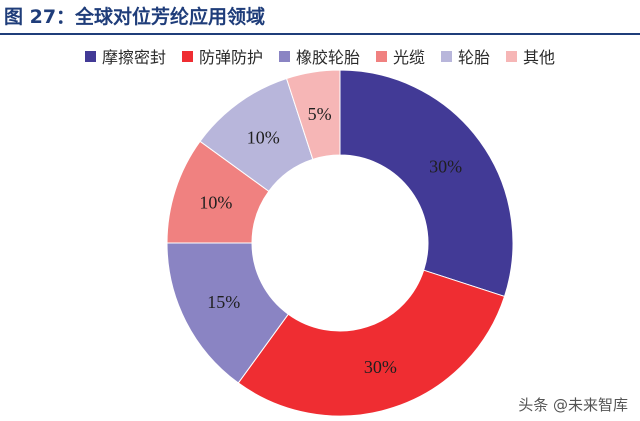 The image size is (640, 421). I want to click on legend-item: 其他, so click(530, 56).